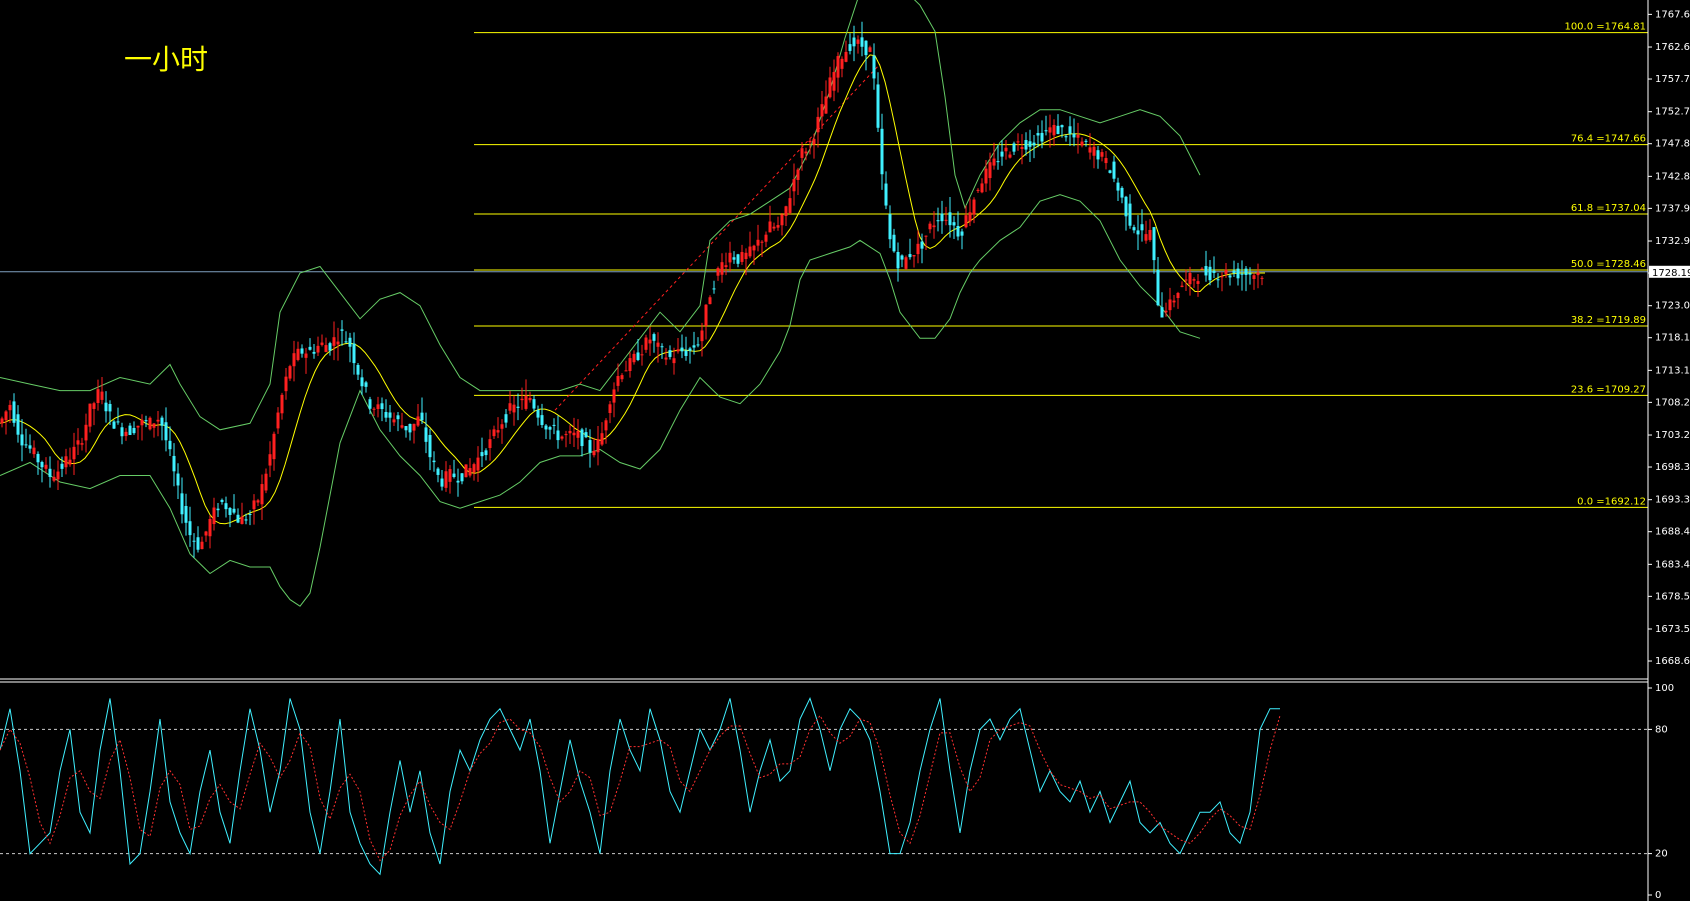  I want to click on price-tick-label-16: 1688.40, so click(1672, 532).